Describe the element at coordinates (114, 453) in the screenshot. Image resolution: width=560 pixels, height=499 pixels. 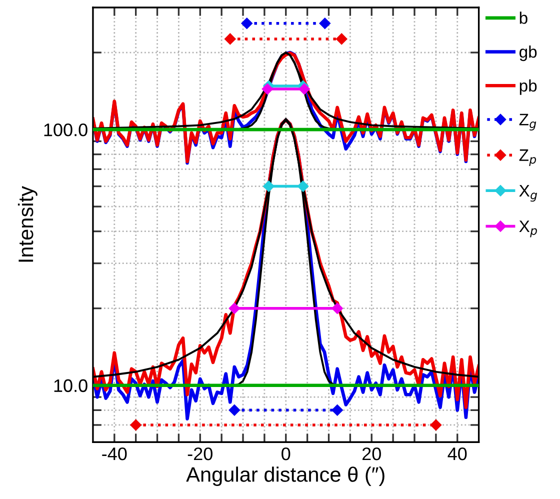
I see `x-tick-label: -40` at that location.